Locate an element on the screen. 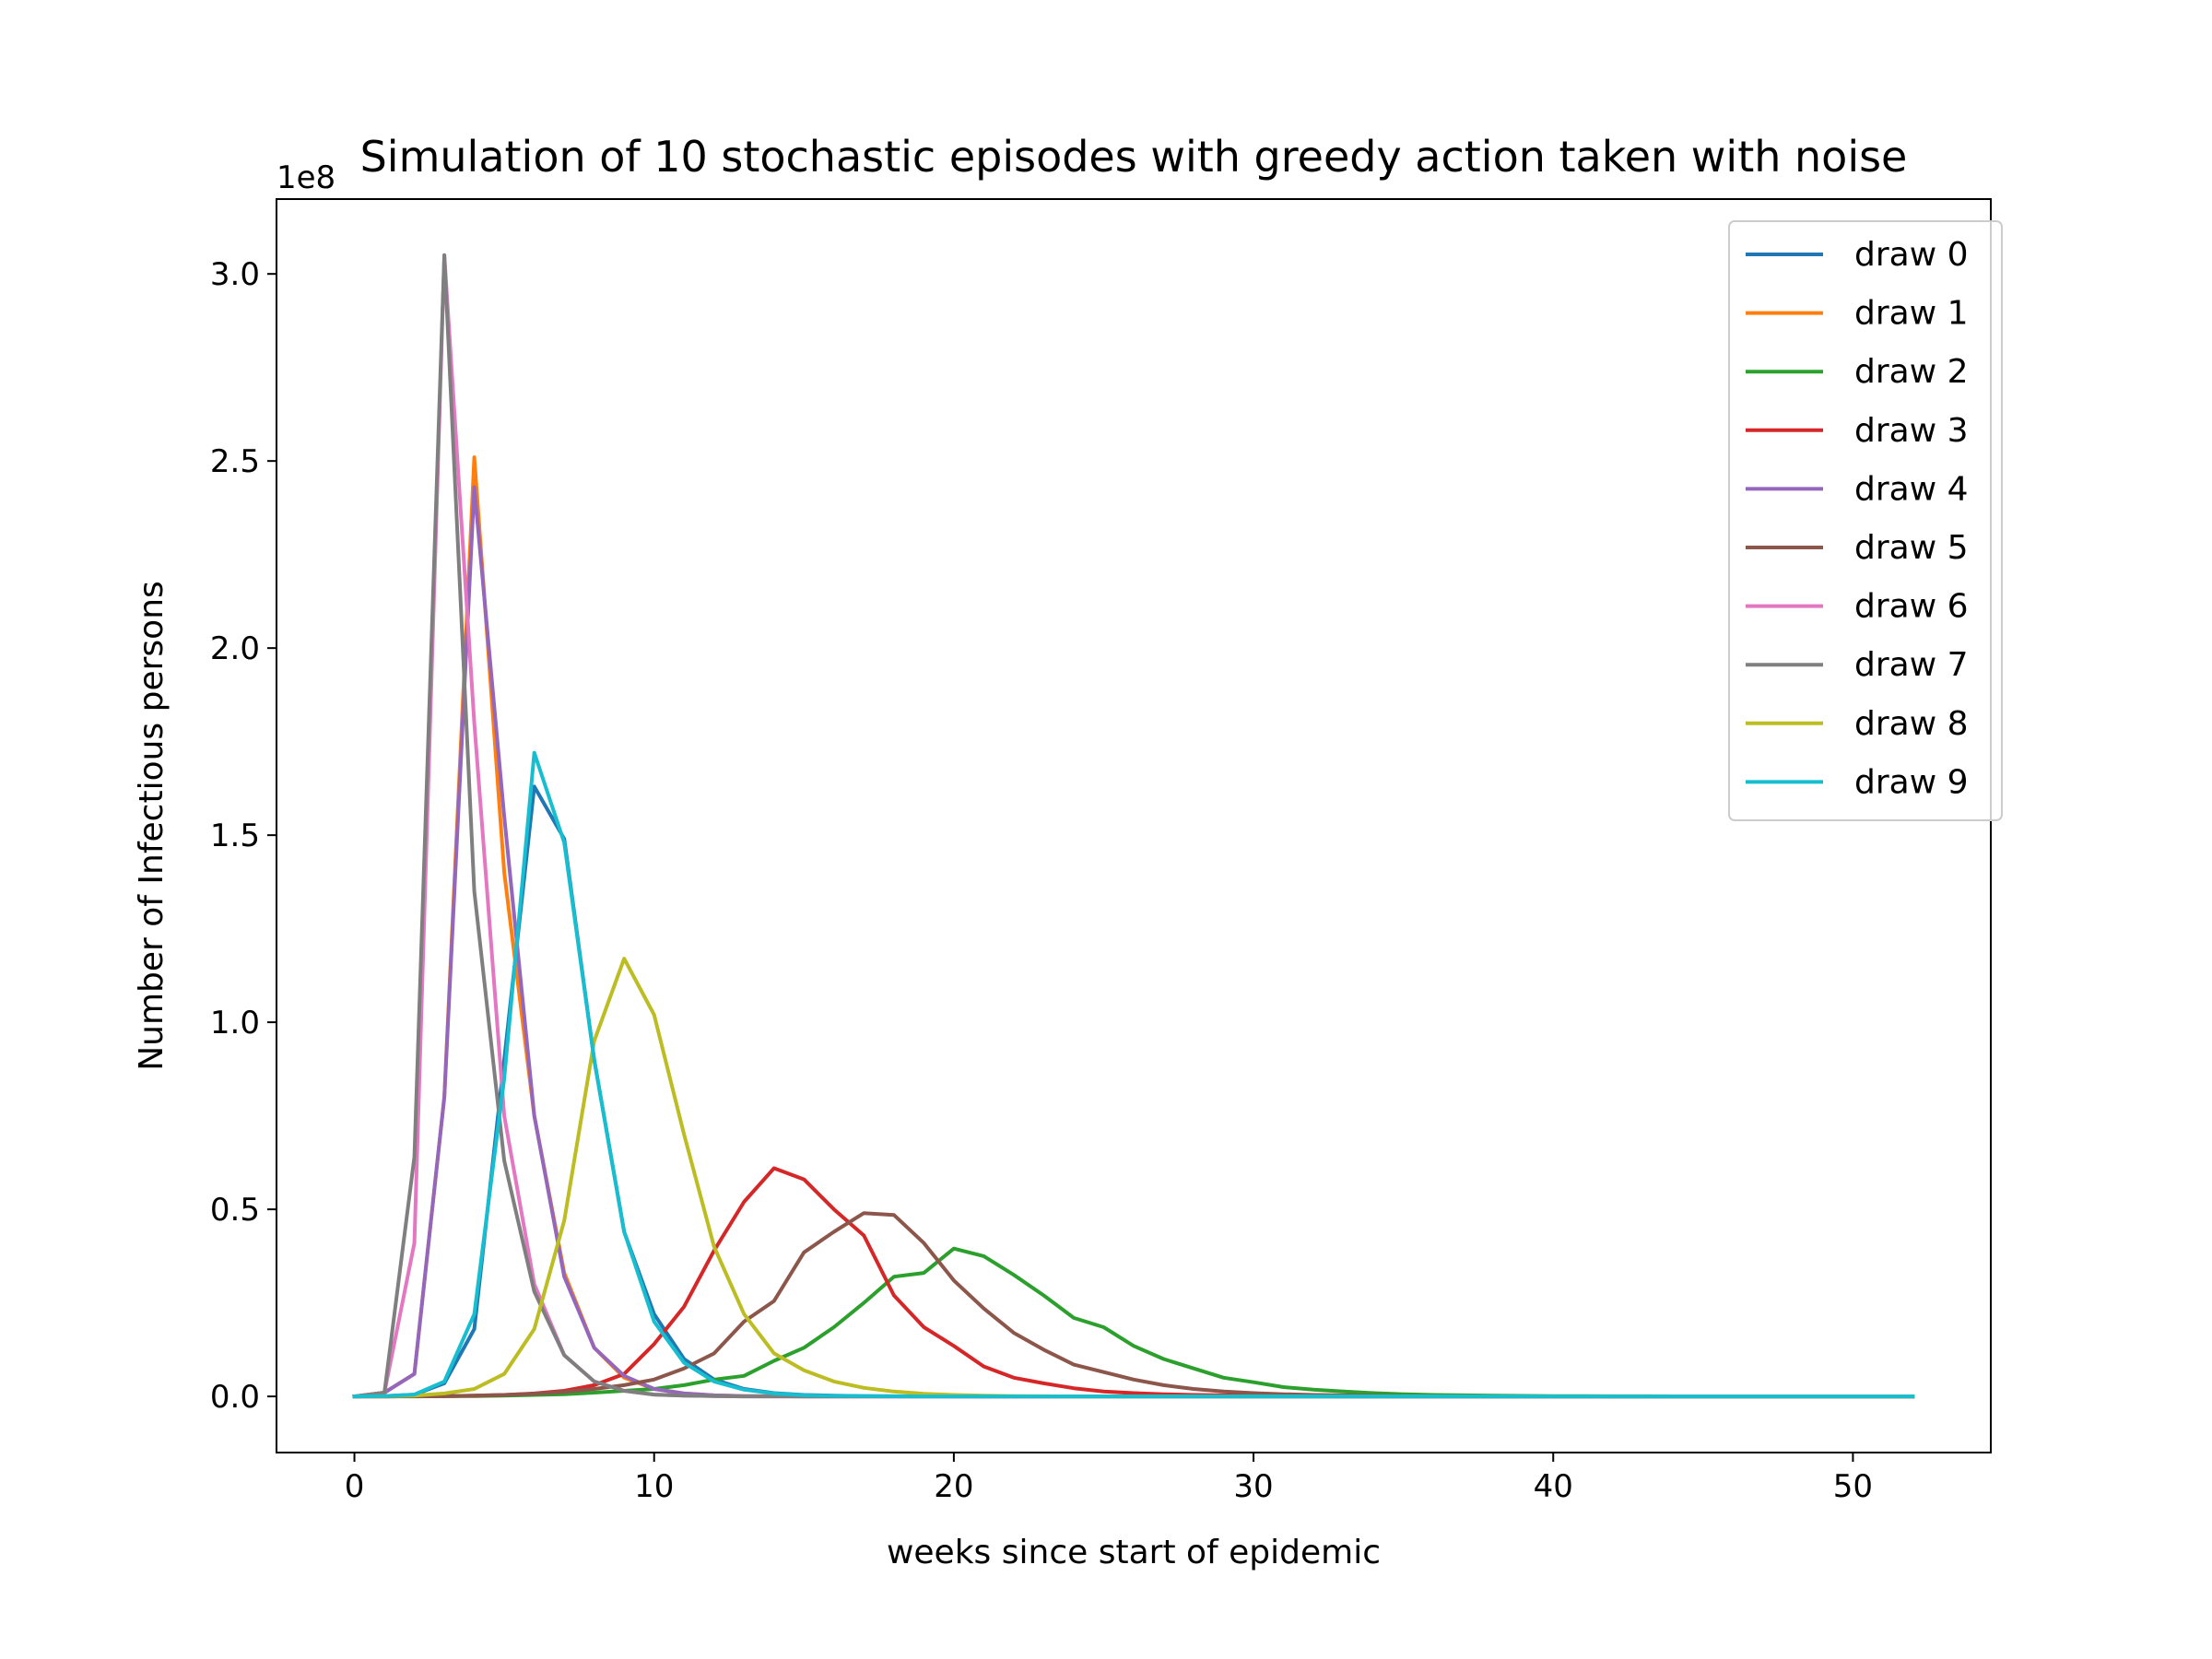 This screenshot has height=1659, width=2212. y-tick-label: 3.0 is located at coordinates (235, 274).